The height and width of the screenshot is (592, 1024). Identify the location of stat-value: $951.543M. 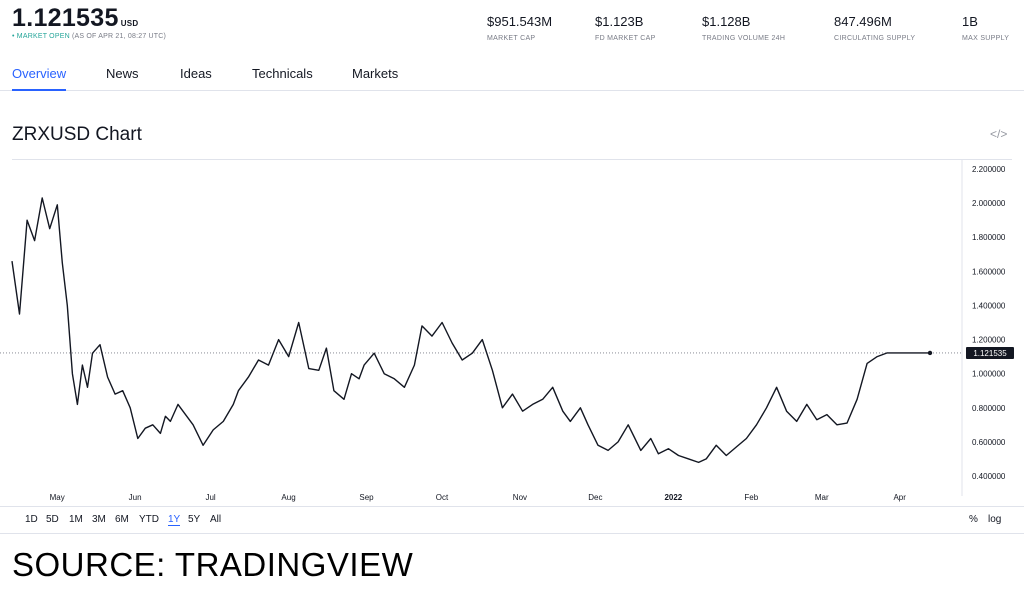
(520, 21).